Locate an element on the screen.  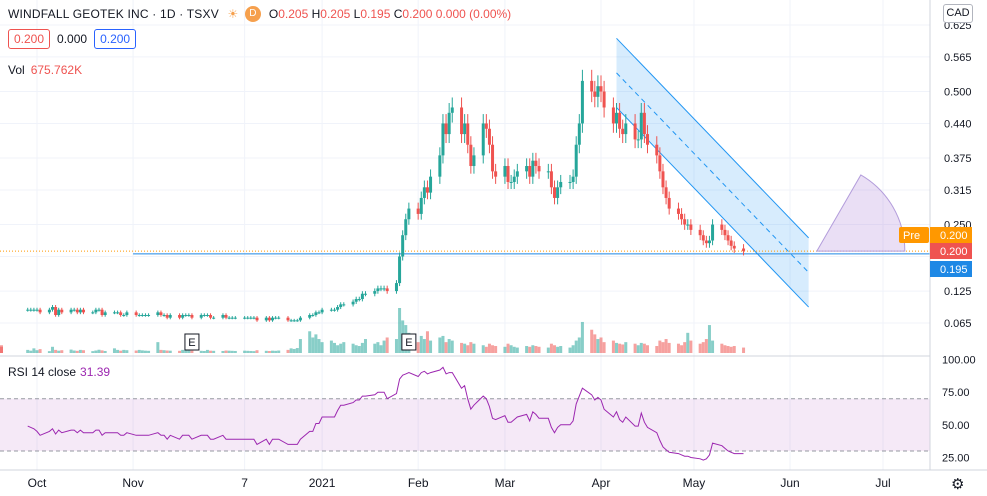
gear-icon: ⚙ is located at coordinates (958, 484).